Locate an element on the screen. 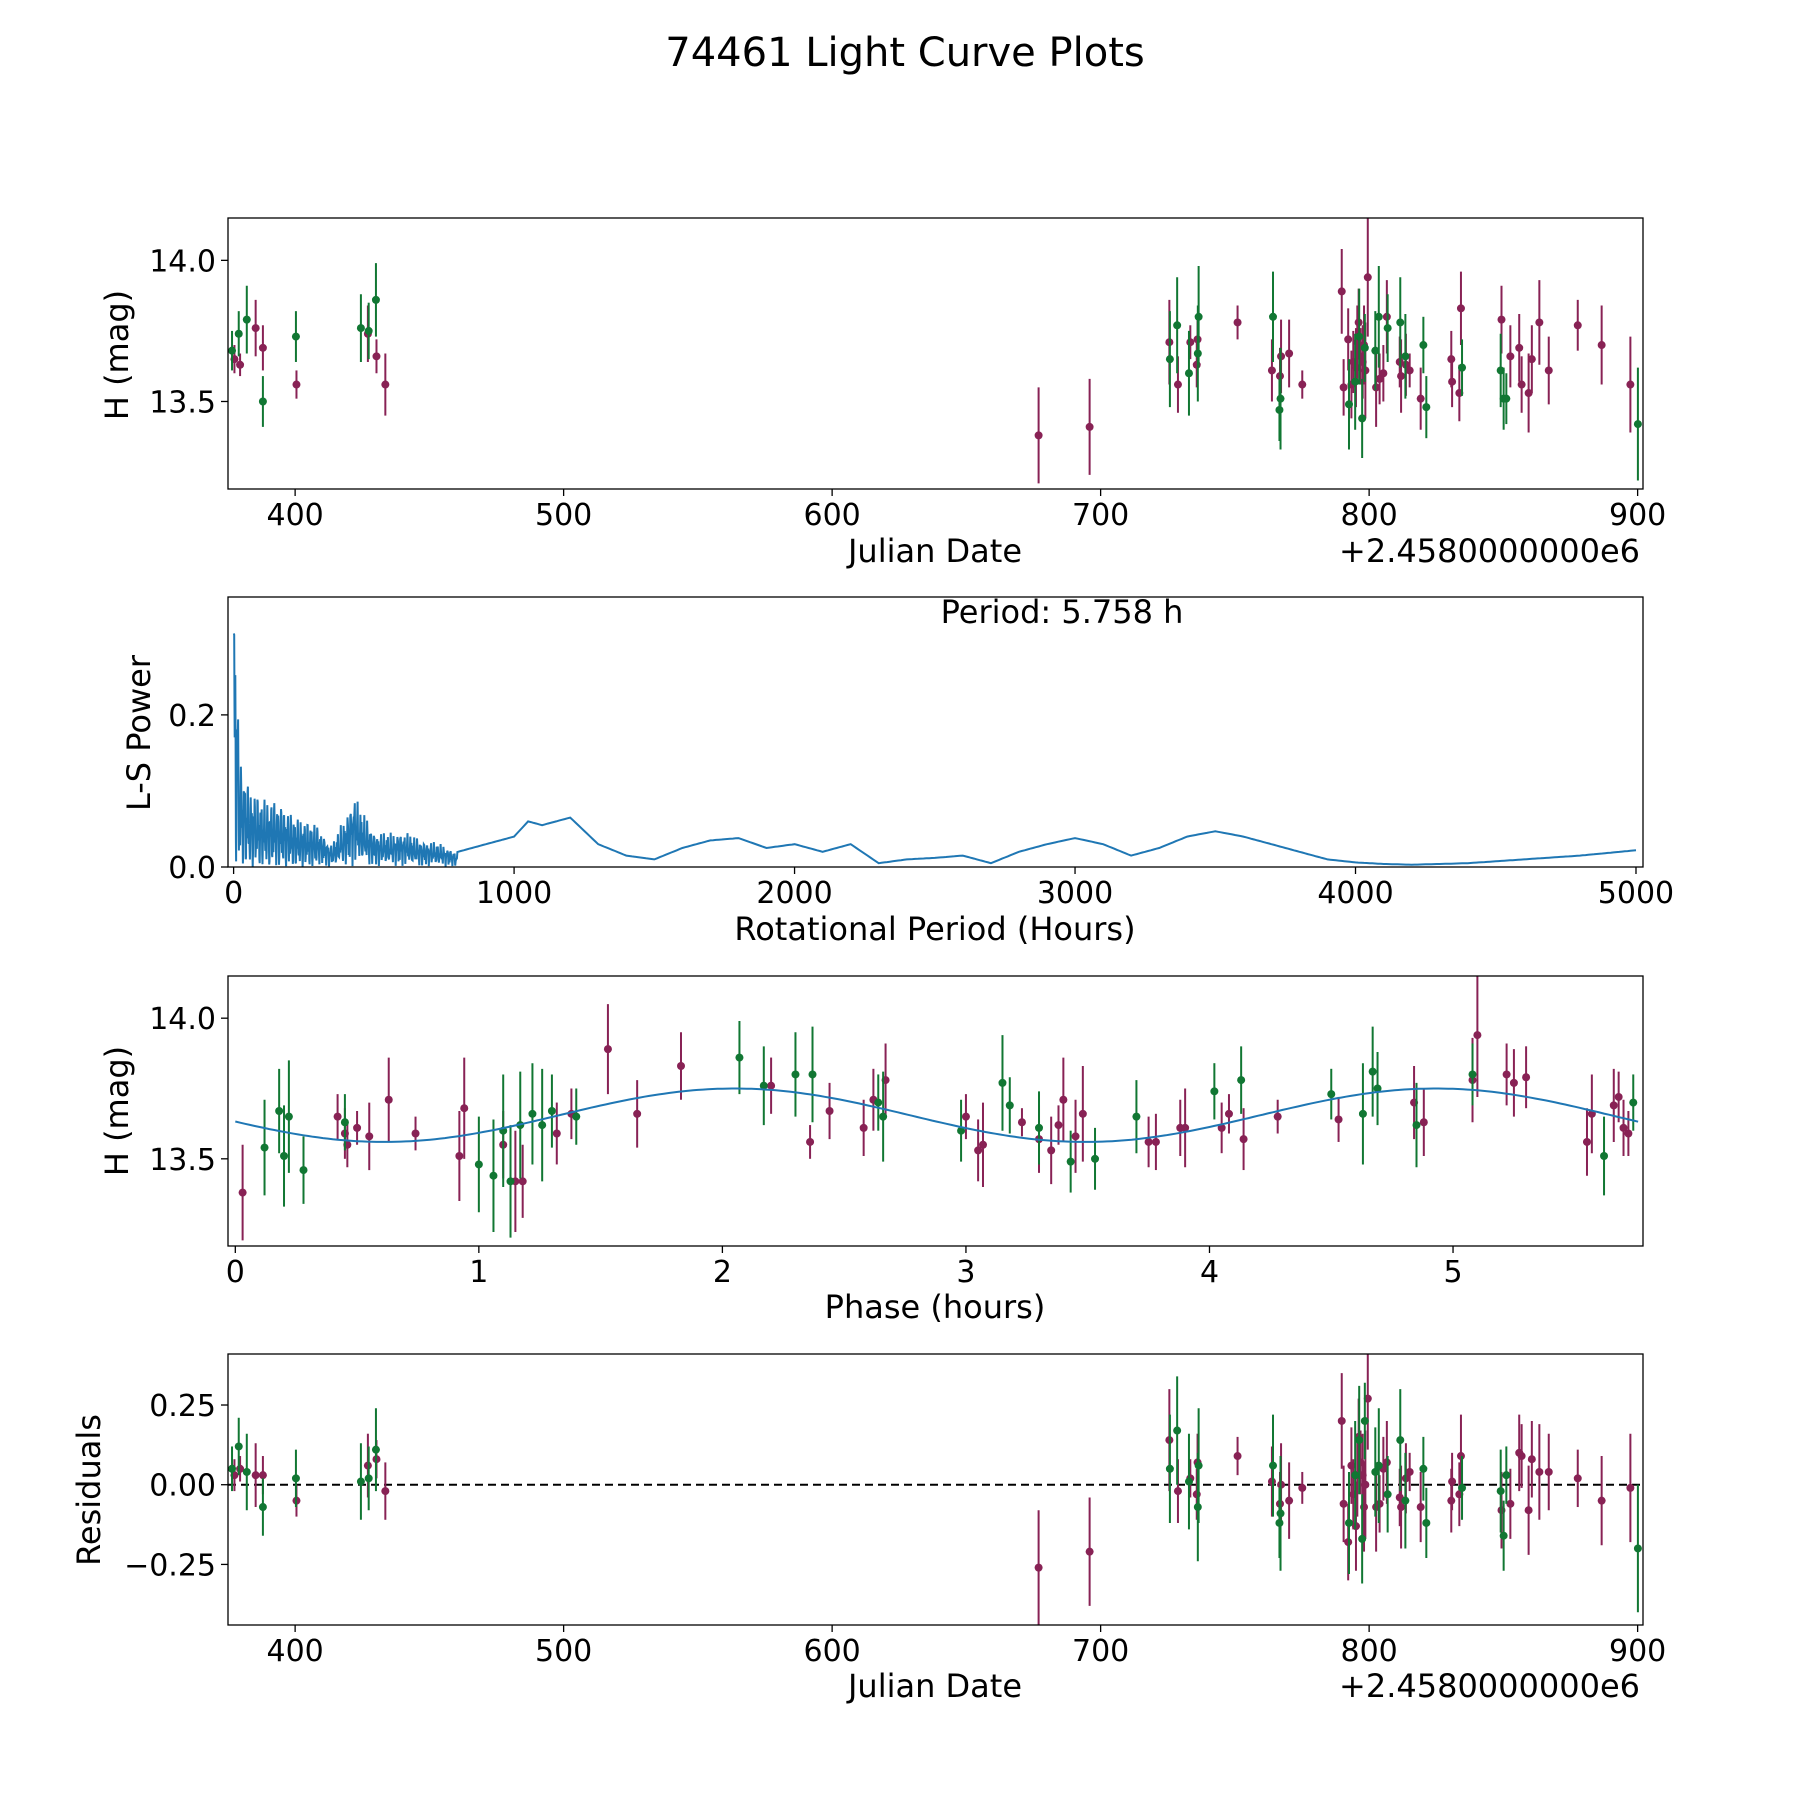  periodogram-ylabel: L-S Power is located at coordinates (139, 732).